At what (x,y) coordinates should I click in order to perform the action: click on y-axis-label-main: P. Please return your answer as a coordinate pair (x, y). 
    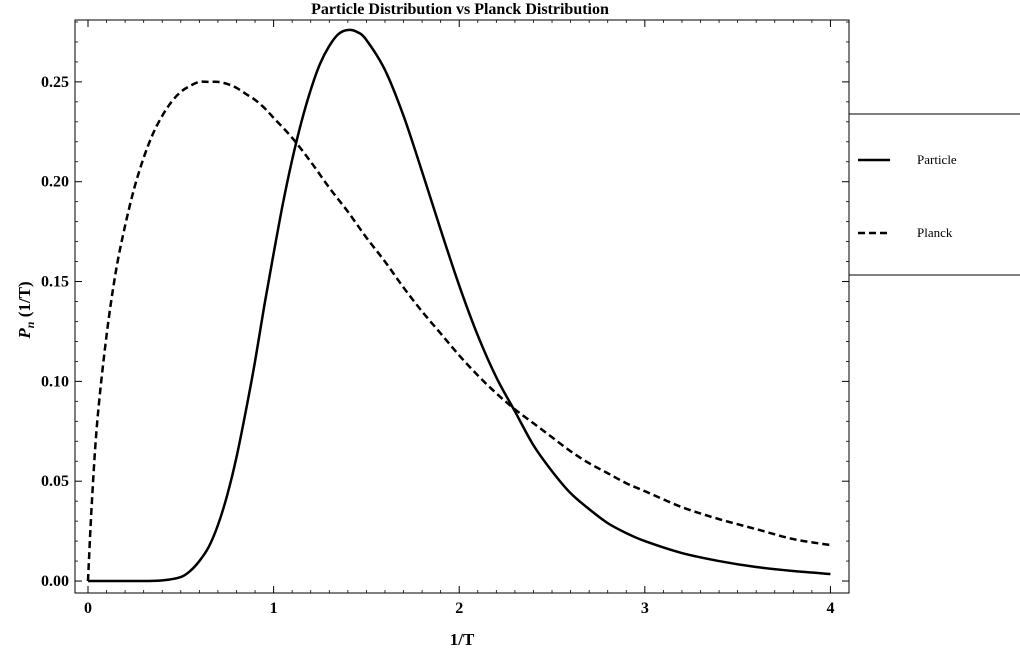
    Looking at the image, I should click on (24, 334).